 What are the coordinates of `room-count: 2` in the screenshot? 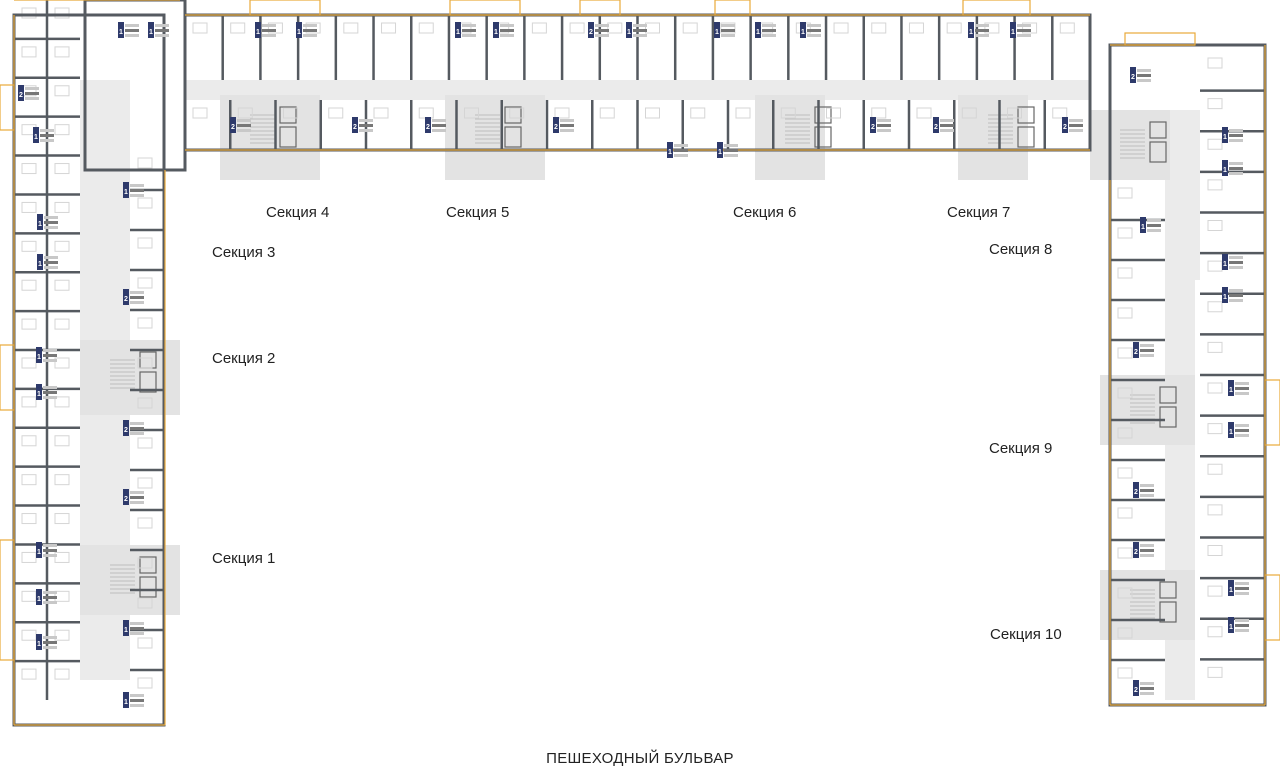 It's located at (1136, 550).